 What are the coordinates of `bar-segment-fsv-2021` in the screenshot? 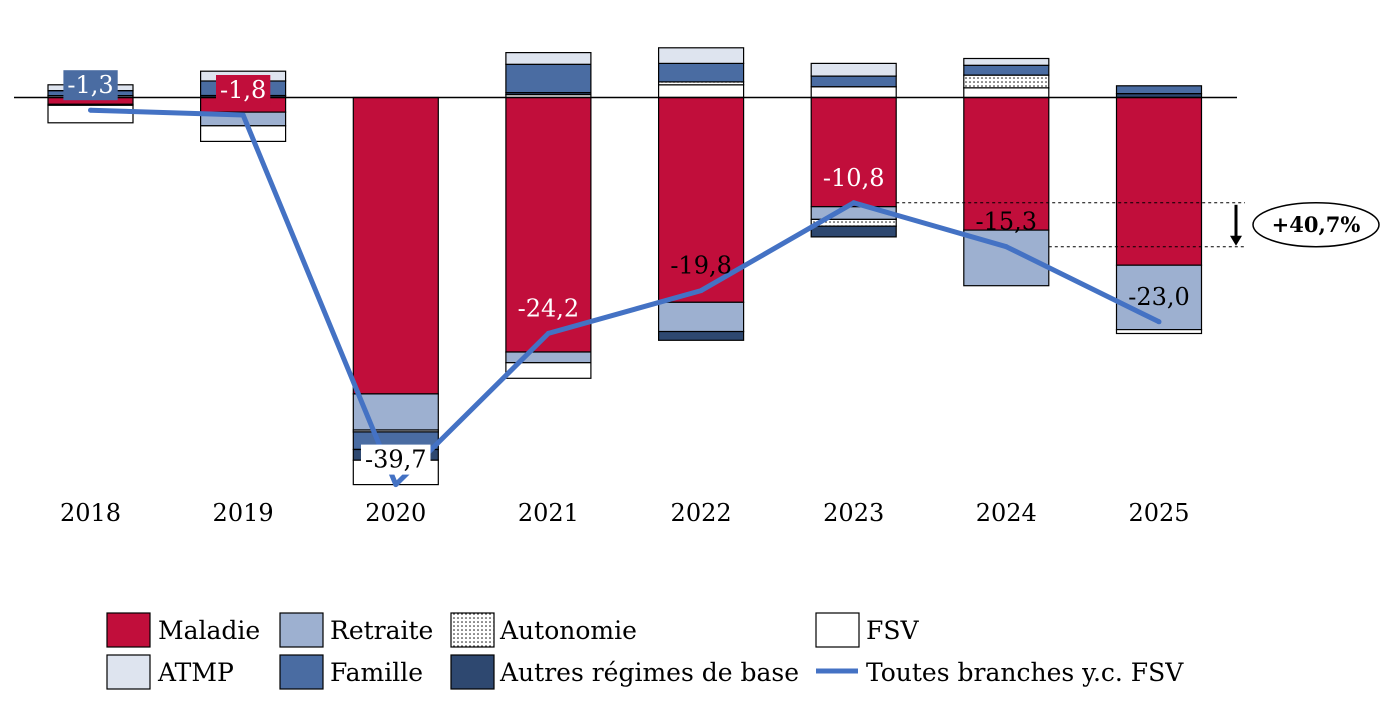 It's located at (548, 370).